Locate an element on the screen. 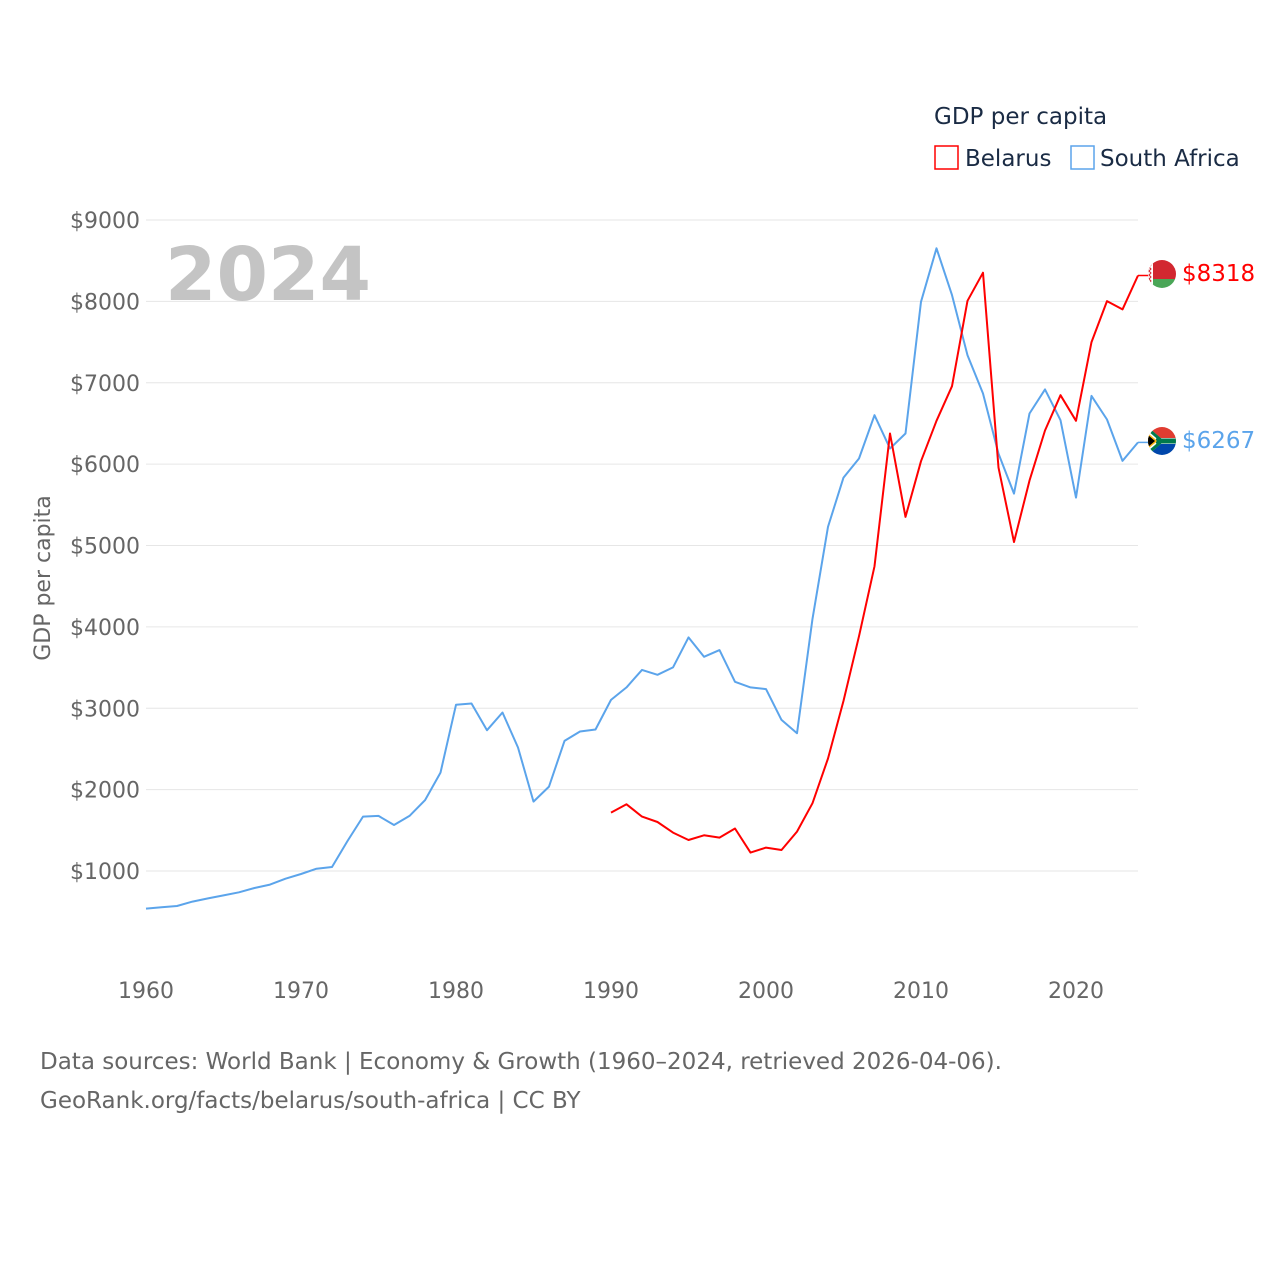 This screenshot has width=1280, height=1285. x-tick-label: 1980 is located at coordinates (456, 991).